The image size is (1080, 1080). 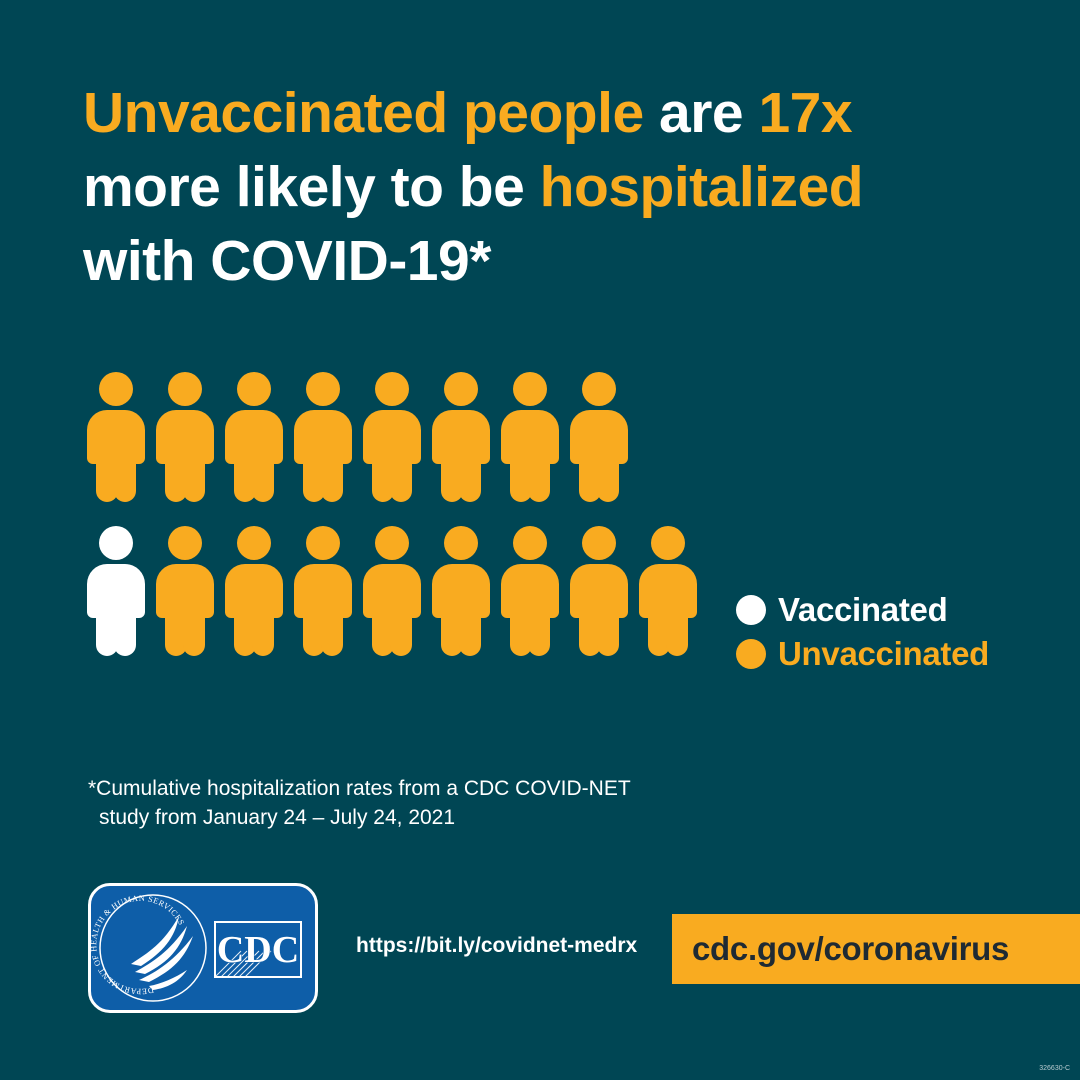 I want to click on headline-line-1: Unvaccinated people are 17x, so click(x=533, y=113).